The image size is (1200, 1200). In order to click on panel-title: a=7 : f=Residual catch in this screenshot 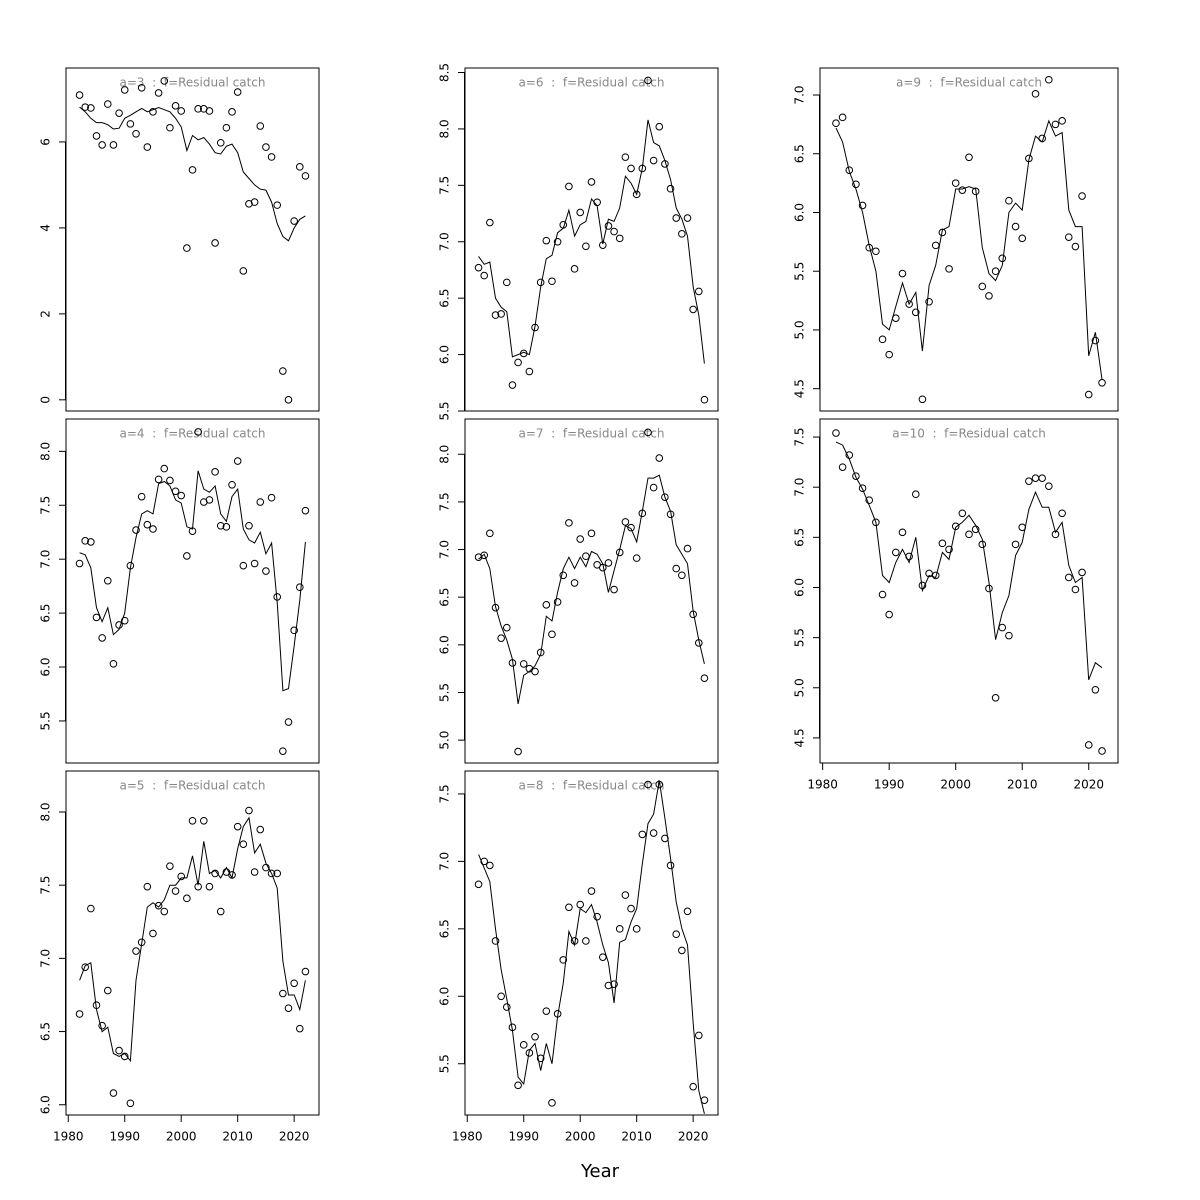, I will do `click(592, 434)`.